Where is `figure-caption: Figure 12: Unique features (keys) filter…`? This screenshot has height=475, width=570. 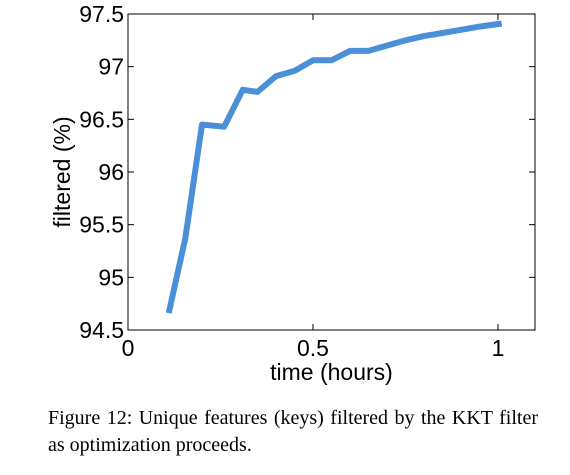
figure-caption: Figure 12: Unique features (keys) filter… is located at coordinates (293, 431).